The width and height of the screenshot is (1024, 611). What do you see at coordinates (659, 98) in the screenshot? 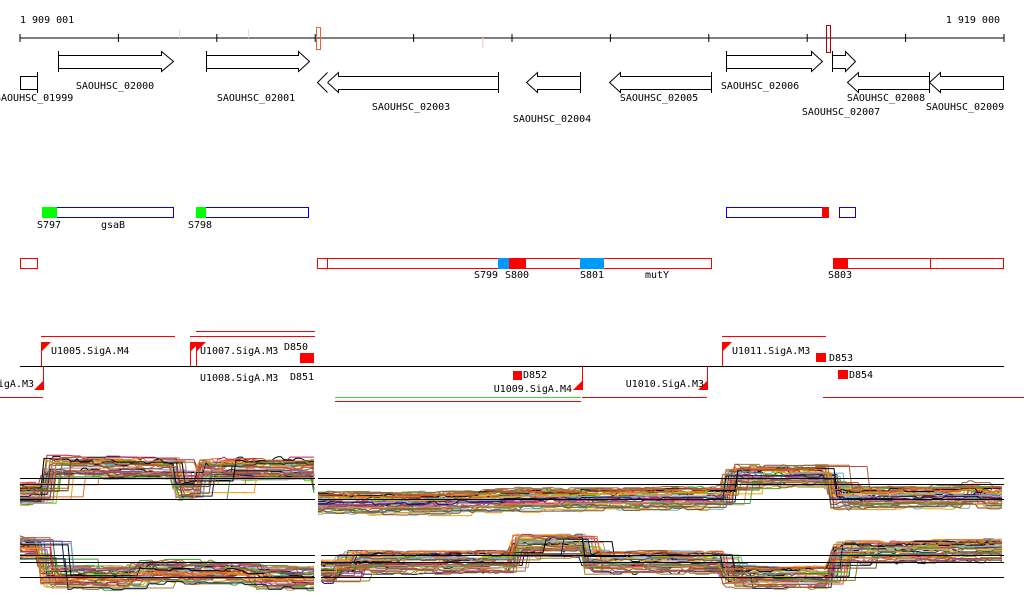
I see `gene-label: SAOUHSC_02005` at bounding box center [659, 98].